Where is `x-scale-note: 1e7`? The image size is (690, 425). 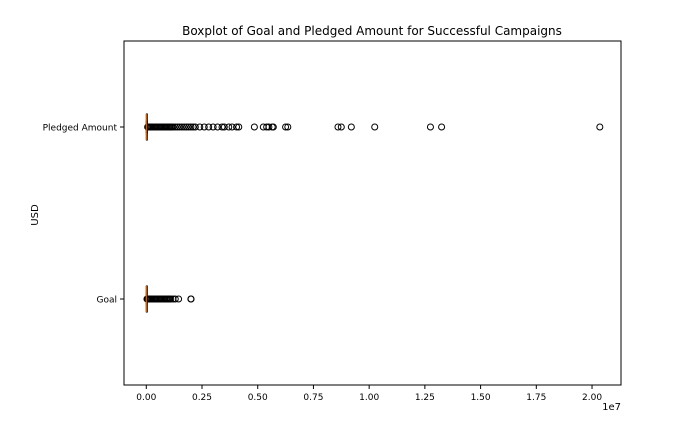
x-scale-note: 1e7 is located at coordinates (611, 407).